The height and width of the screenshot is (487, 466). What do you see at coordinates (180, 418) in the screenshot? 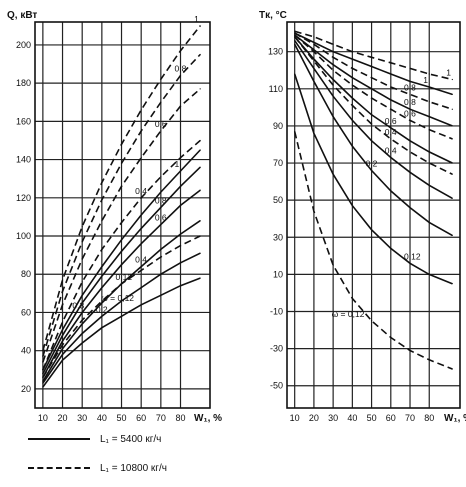
I see `x-tick-label: 80` at bounding box center [180, 418].